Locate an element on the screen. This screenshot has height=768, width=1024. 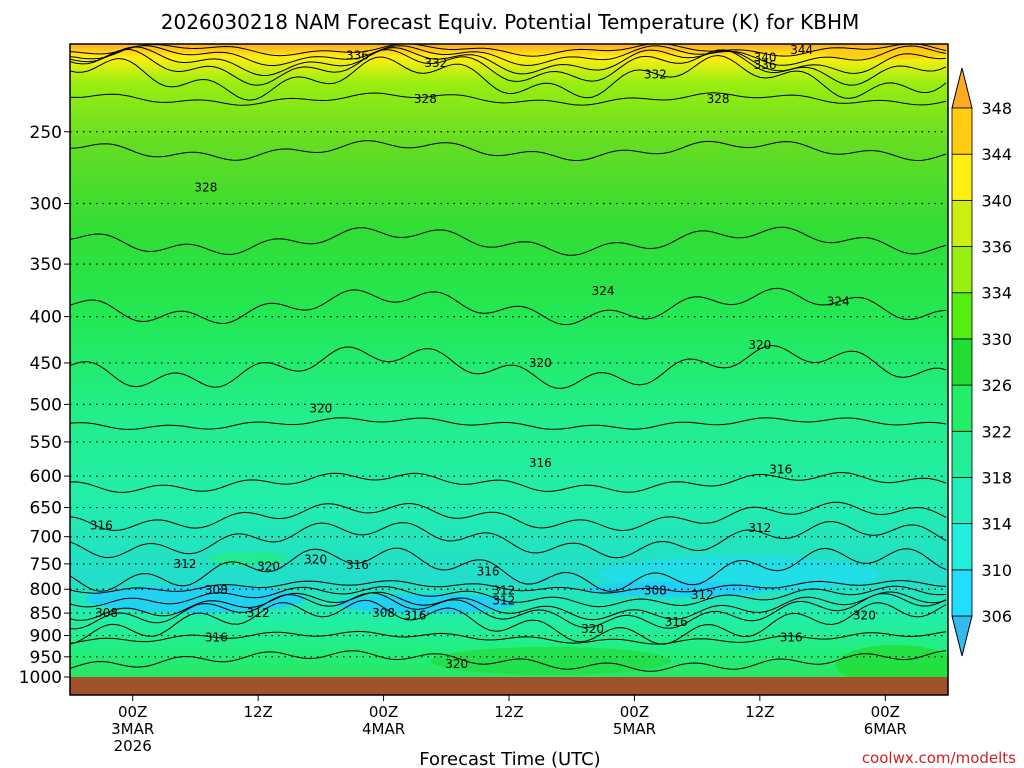
contour-label: 340 is located at coordinates (765, 58).